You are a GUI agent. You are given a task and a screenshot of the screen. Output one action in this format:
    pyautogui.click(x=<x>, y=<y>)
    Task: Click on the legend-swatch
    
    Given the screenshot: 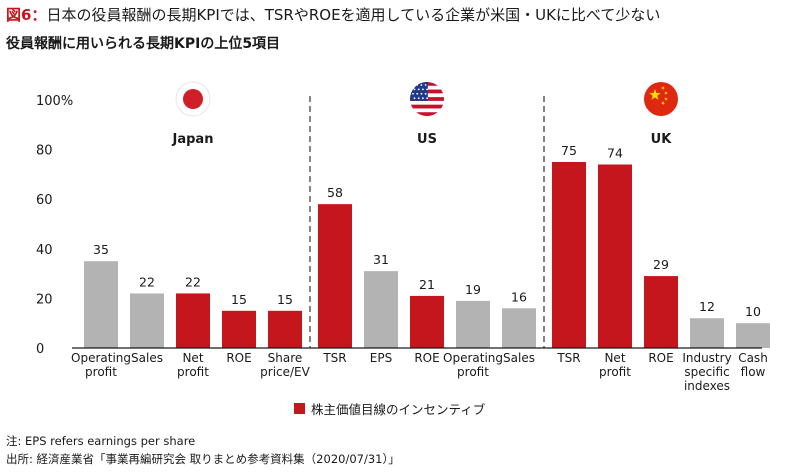 What is the action you would take?
    pyautogui.click(x=299, y=408)
    